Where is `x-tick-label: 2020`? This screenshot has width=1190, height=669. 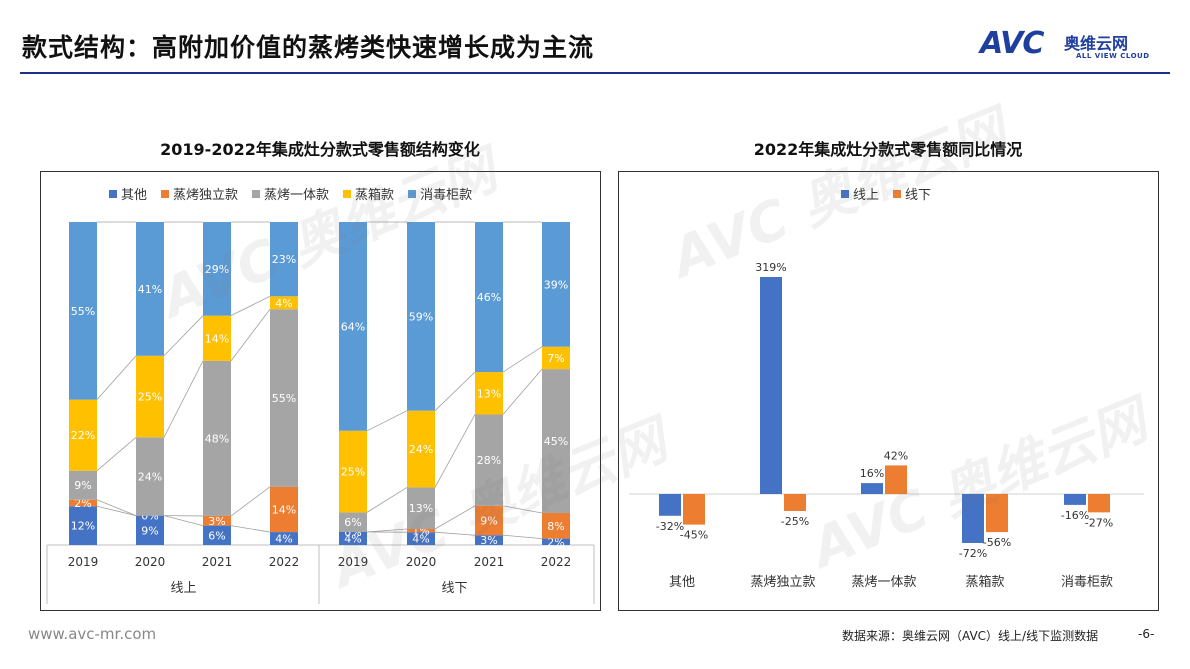
x-tick-label: 2020 is located at coordinates (421, 562).